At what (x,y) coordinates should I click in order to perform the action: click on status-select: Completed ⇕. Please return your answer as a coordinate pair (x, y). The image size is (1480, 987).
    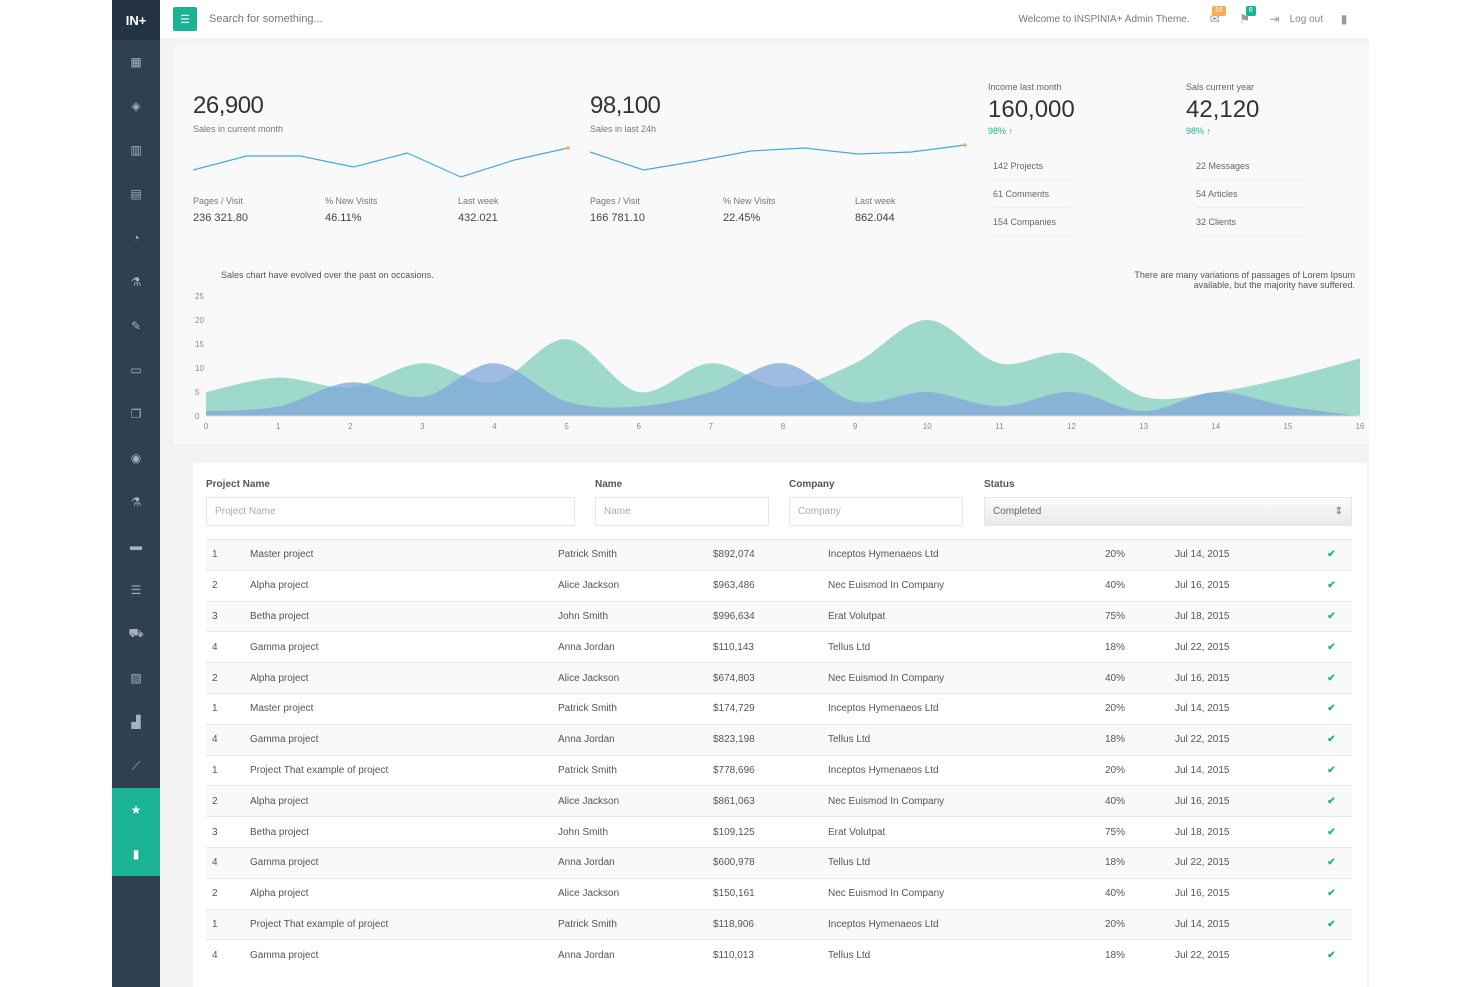
    Looking at the image, I should click on (1168, 511).